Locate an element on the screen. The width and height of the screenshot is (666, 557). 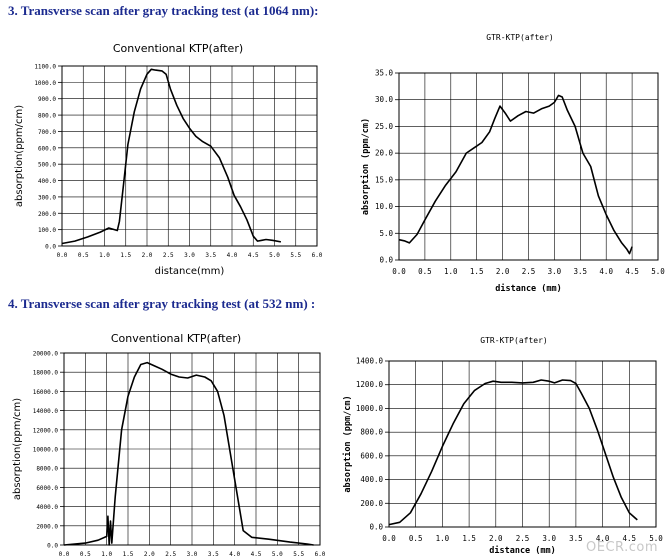
y-tick-label: 6000.0 is located at coordinates (47, 488).